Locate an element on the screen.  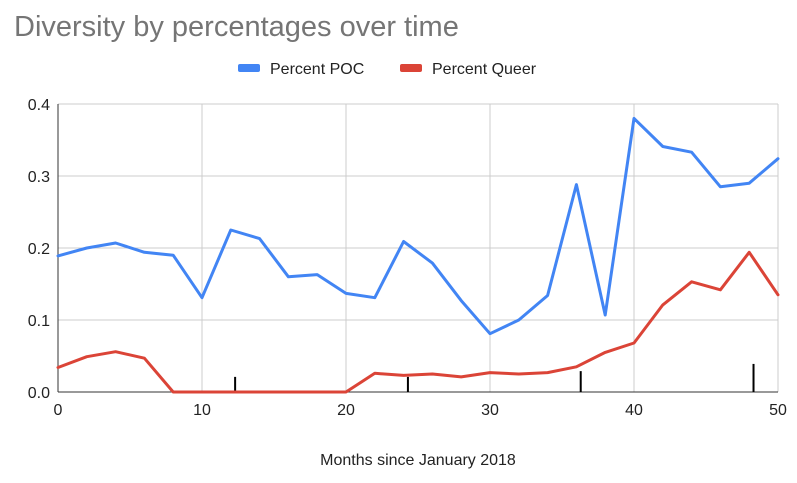
x-axis-title: Months since January 2018 is located at coordinates (418, 460).